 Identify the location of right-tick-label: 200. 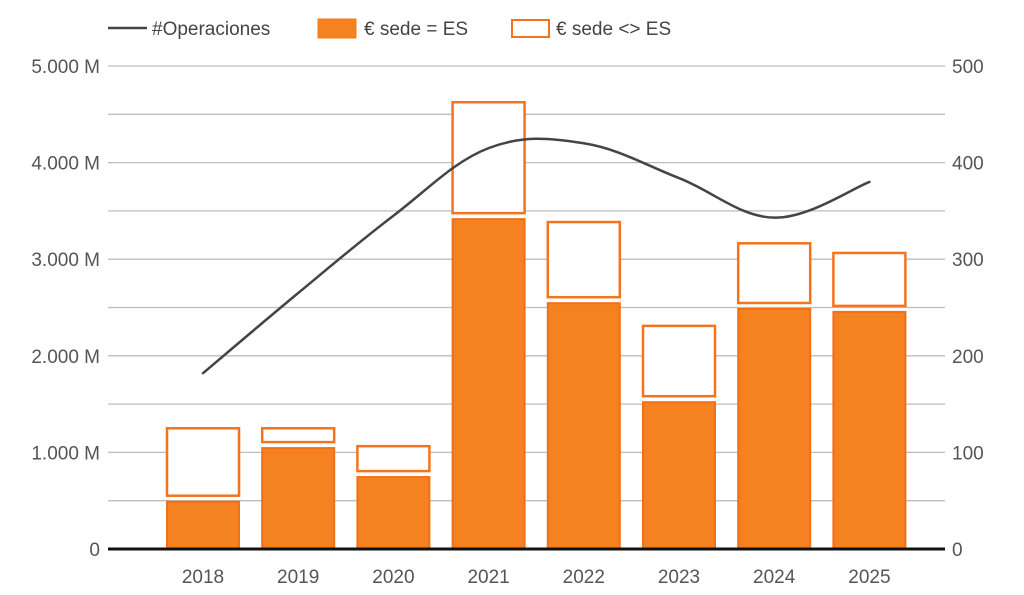
(968, 357).